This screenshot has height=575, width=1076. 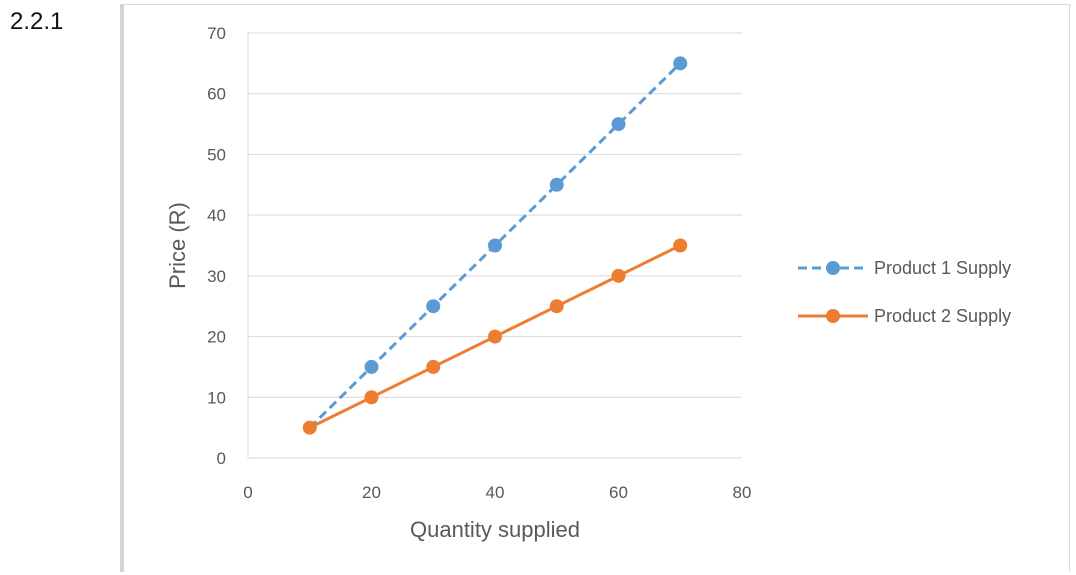 What do you see at coordinates (942, 316) in the screenshot?
I see `legend-label: Product 2 Supply` at bounding box center [942, 316].